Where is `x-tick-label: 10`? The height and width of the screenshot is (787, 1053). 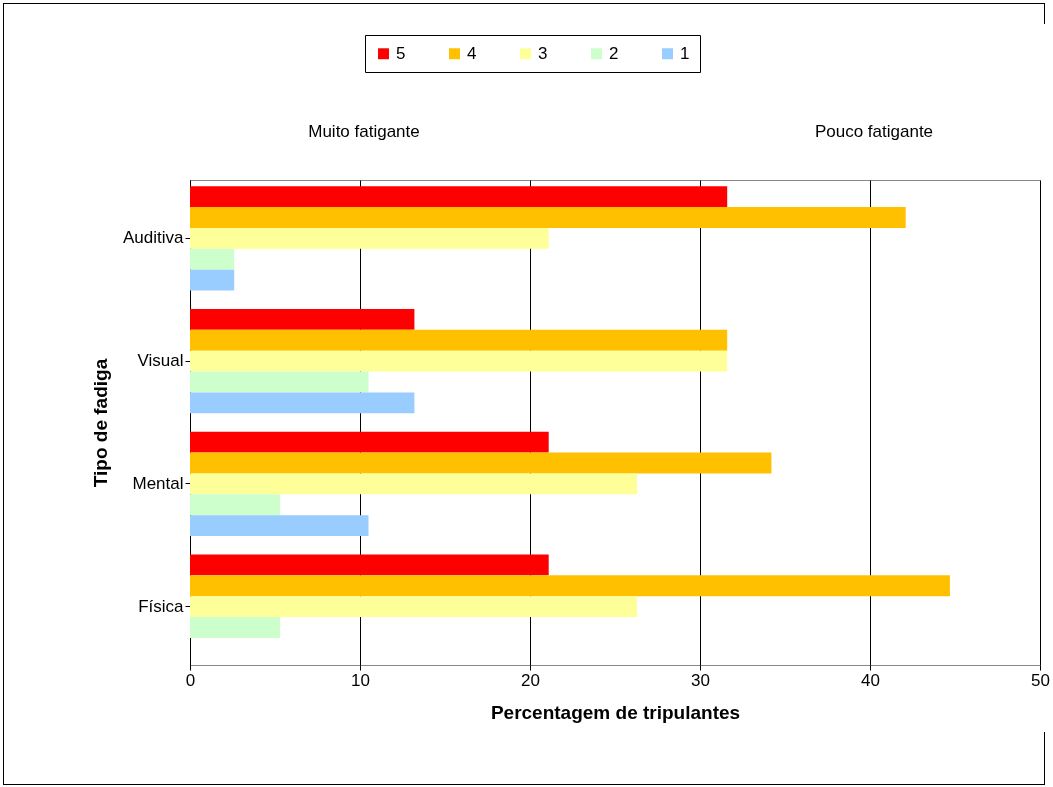 x-tick-label: 10 is located at coordinates (360, 680).